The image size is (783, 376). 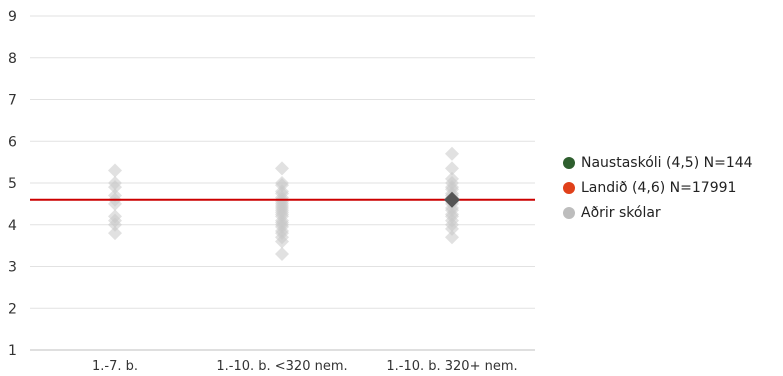 I want to click on legend-item-school: Naustaskóli (4,5) N=144, so click(x=658, y=162).